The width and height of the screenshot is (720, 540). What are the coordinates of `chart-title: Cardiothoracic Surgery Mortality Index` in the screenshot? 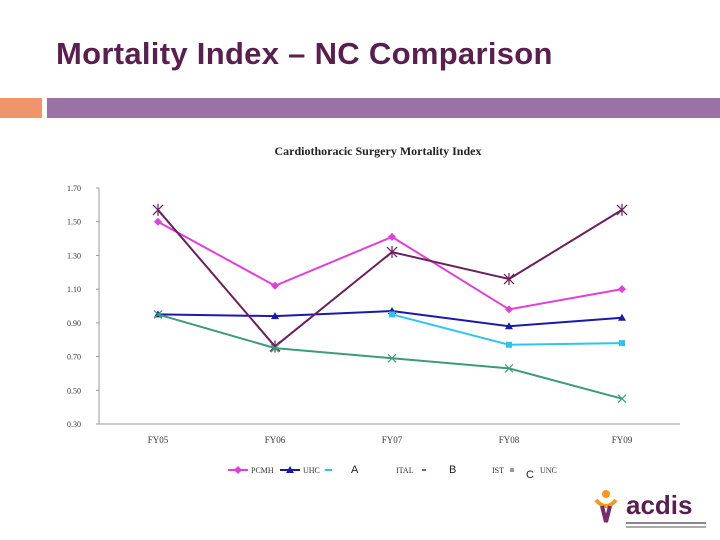 It's located at (378, 151).